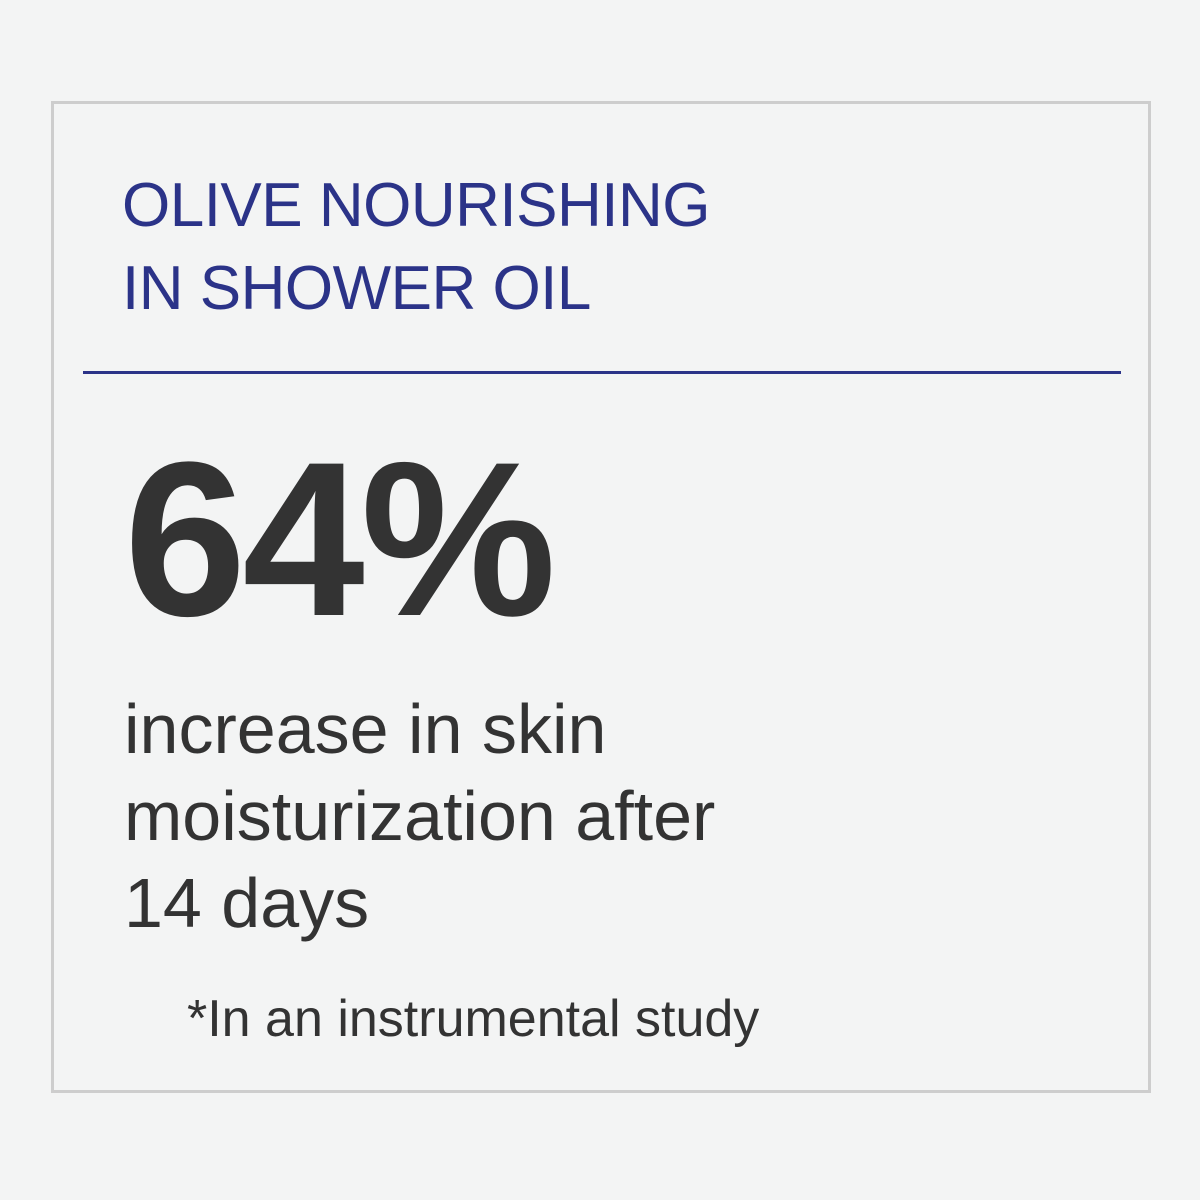 Image resolution: width=1200 pixels, height=1200 pixels. I want to click on product-title: OLIVE NOURISHING IN SHOWER OIL, so click(416, 247).